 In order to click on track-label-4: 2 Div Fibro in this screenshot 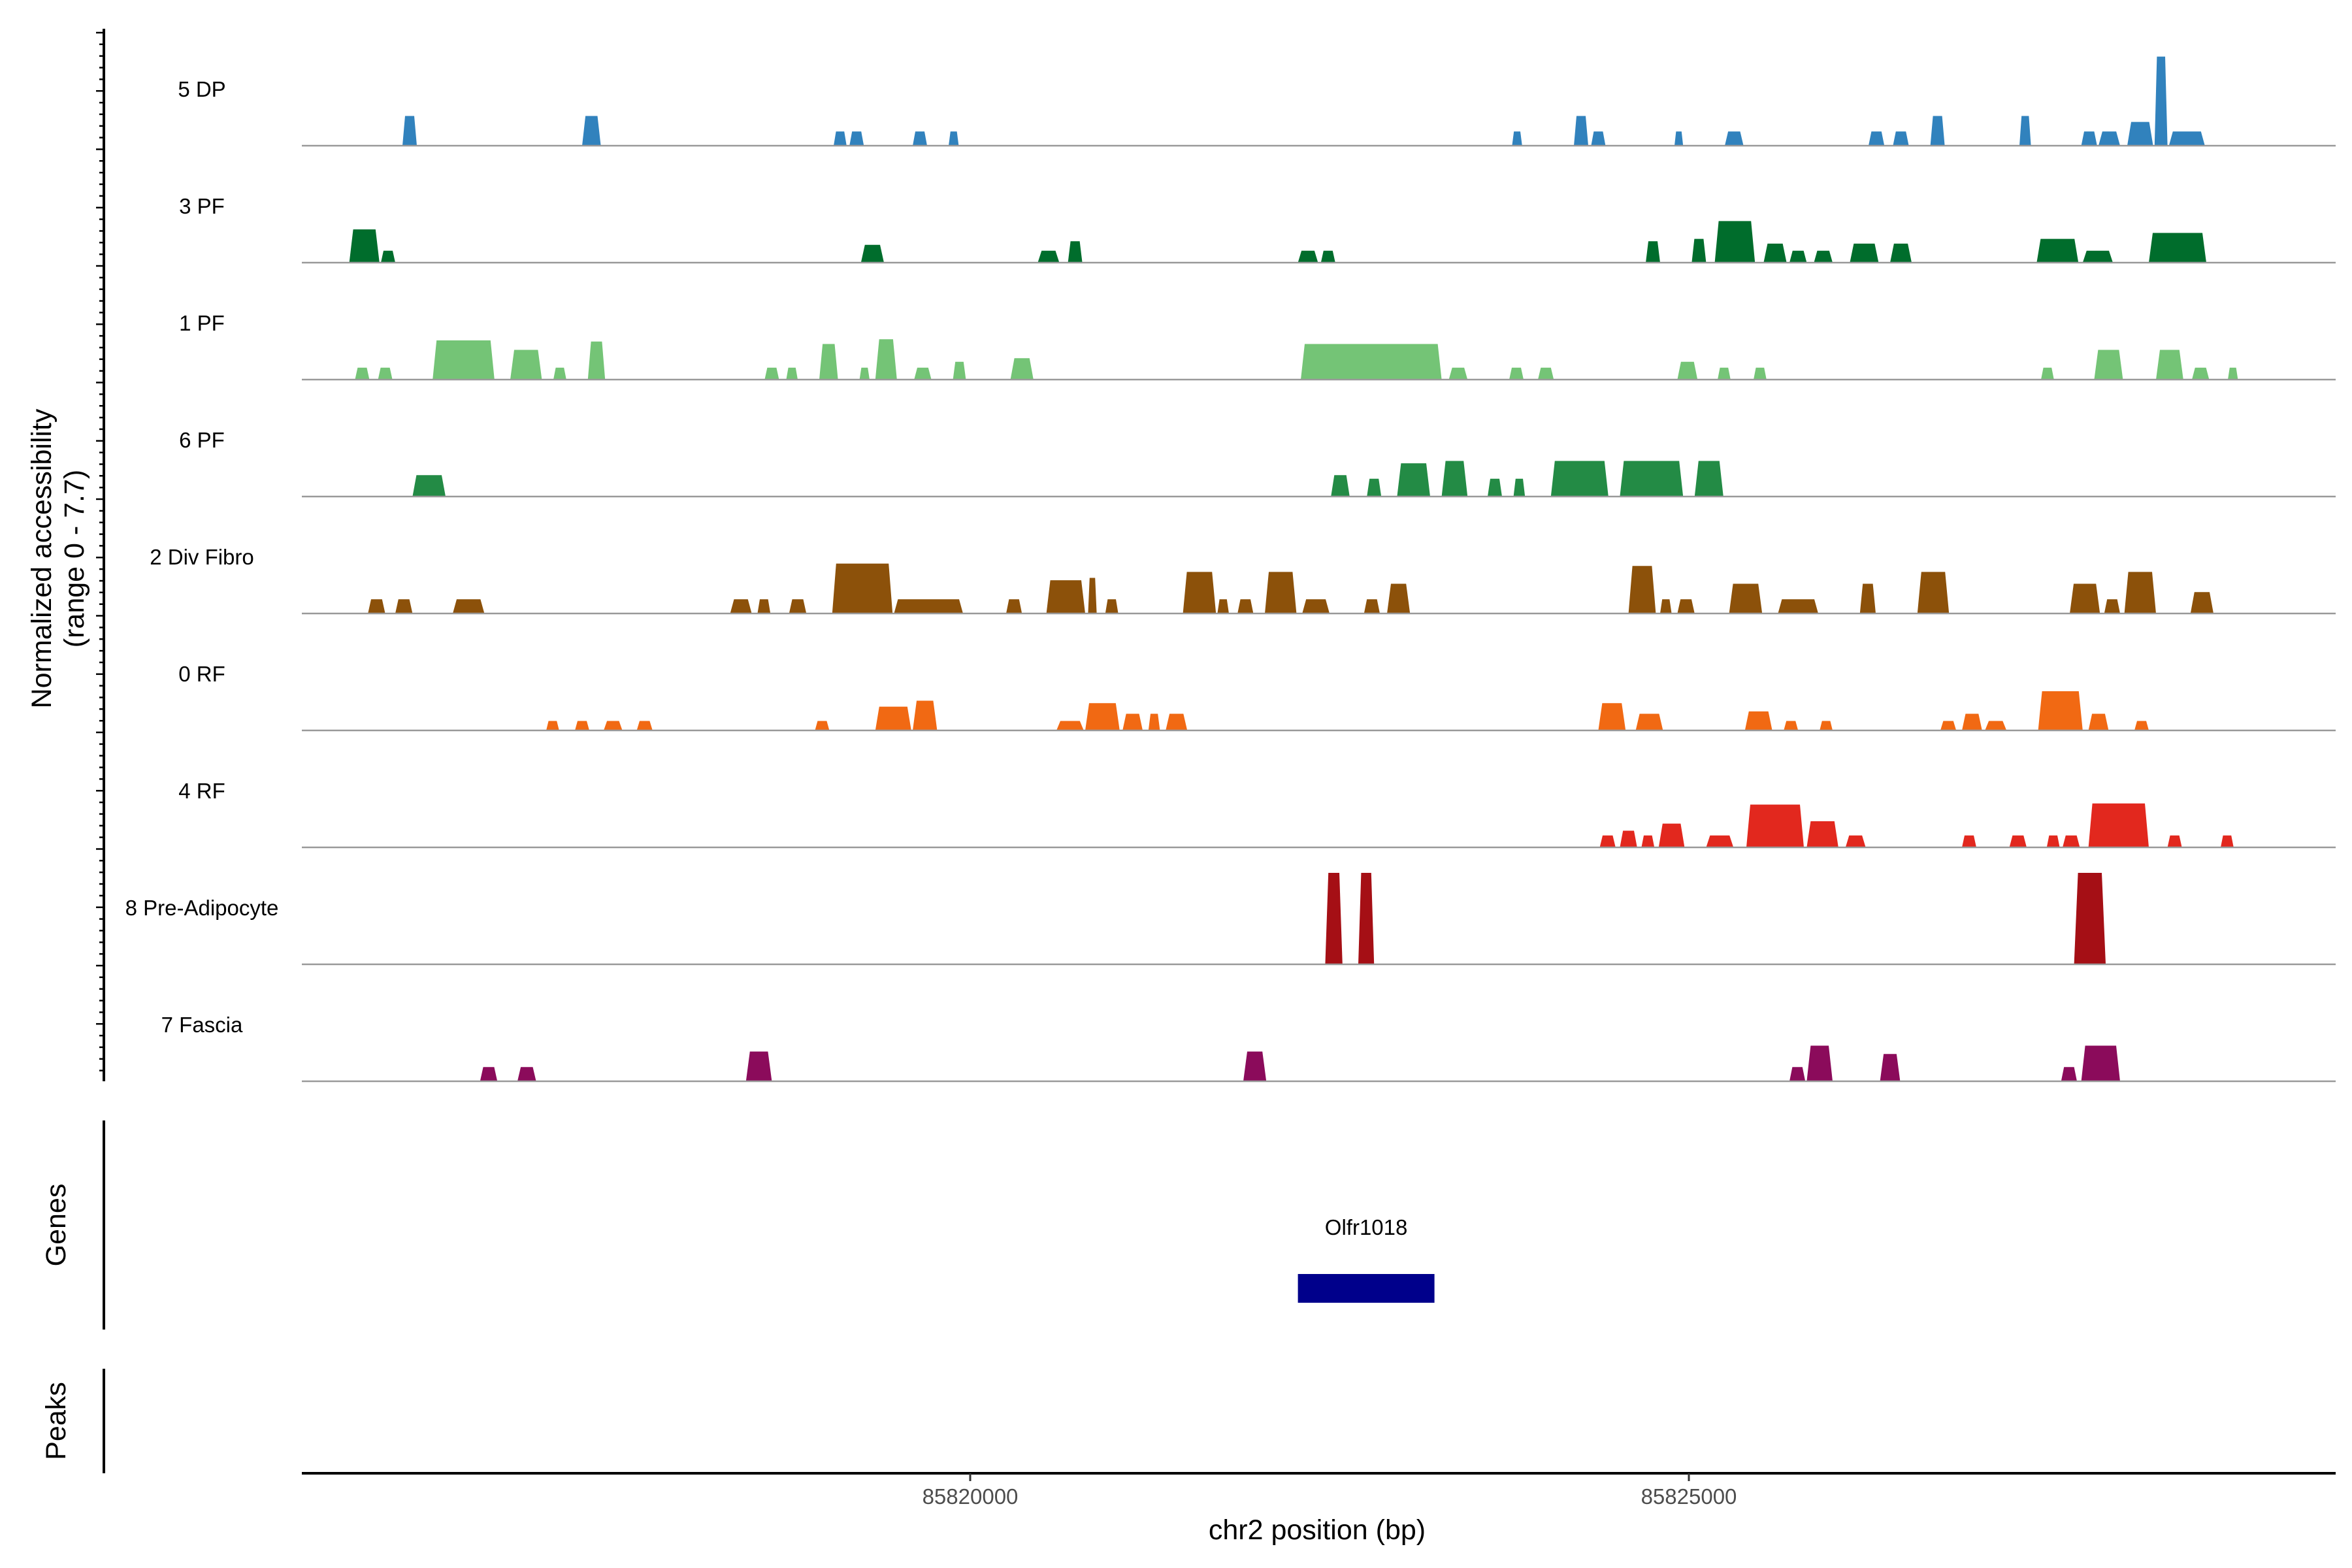, I will do `click(202, 557)`.